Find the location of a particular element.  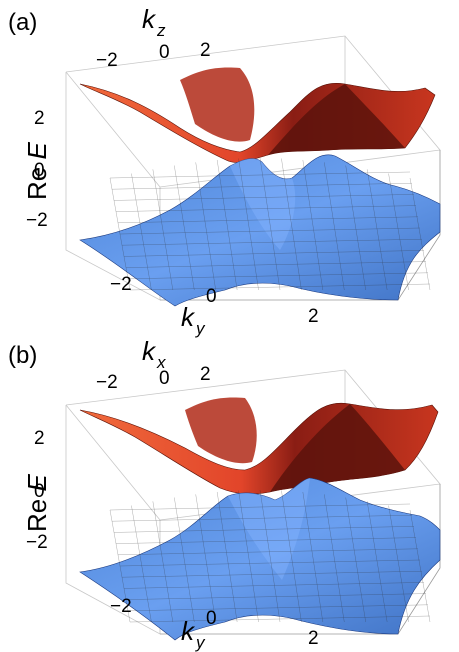

panel-a-bottom-axis: −2 0 2 k y is located at coordinates (214, 306).